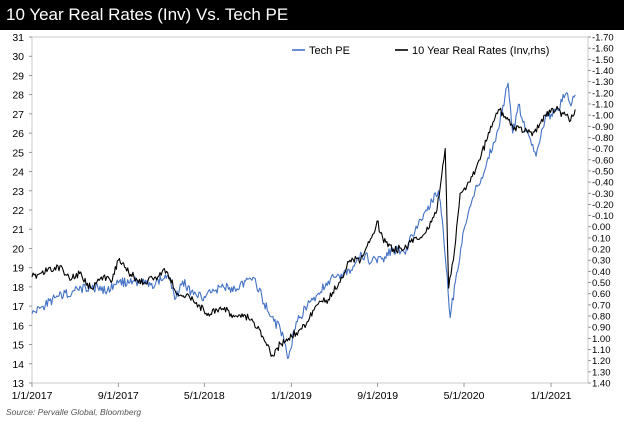 This screenshot has width=624, height=422. Describe the element at coordinates (74, 412) in the screenshot. I see `source-note: Source: Pervalle Global, Bloomberg` at that location.